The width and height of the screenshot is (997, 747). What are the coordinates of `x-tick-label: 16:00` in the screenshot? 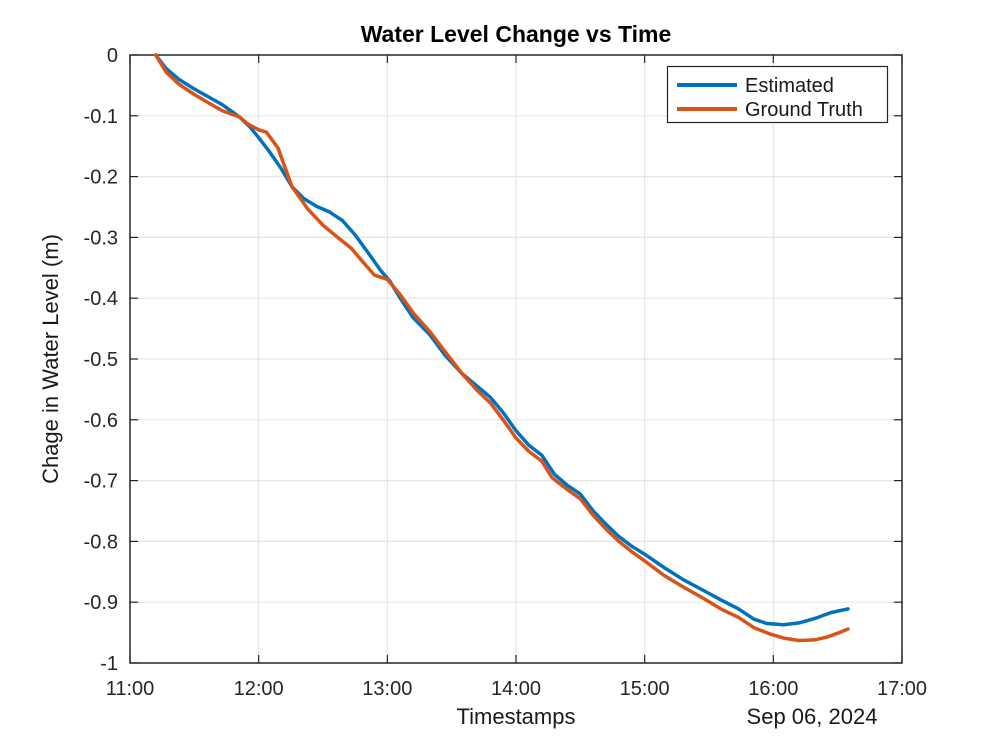 It's located at (773, 689).